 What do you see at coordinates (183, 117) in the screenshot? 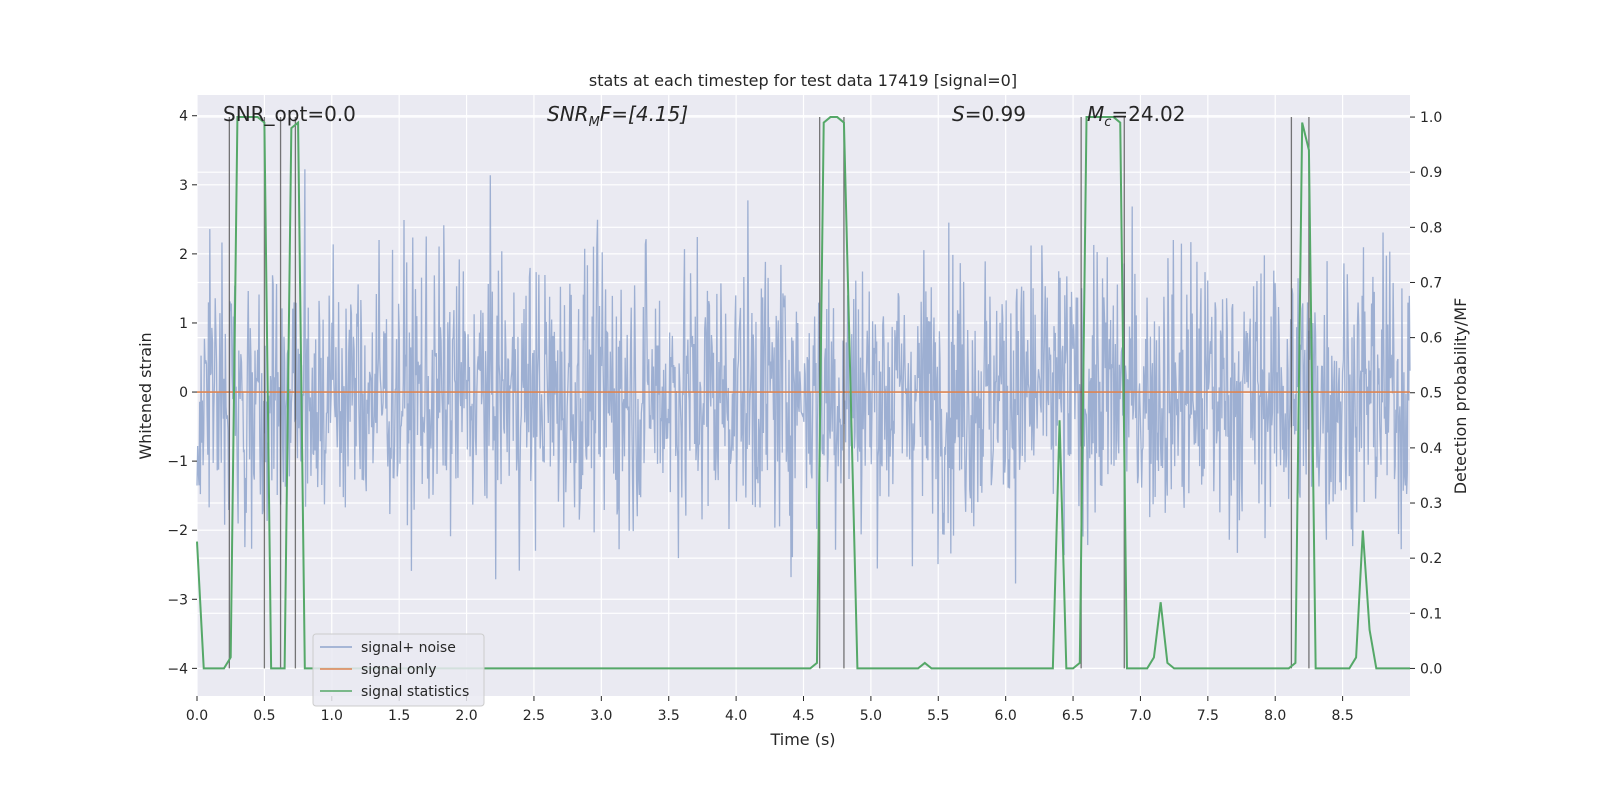
I see `y-tick-label: 4` at bounding box center [183, 117].